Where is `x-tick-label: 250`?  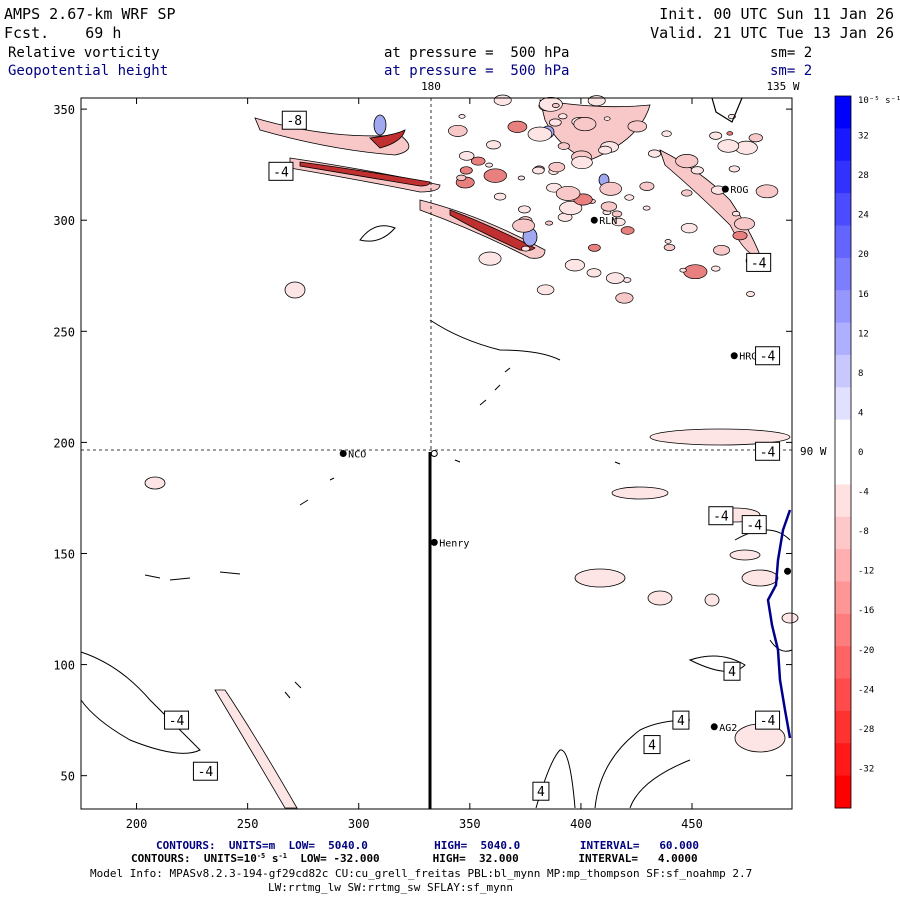 x-tick-label: 250 is located at coordinates (248, 824).